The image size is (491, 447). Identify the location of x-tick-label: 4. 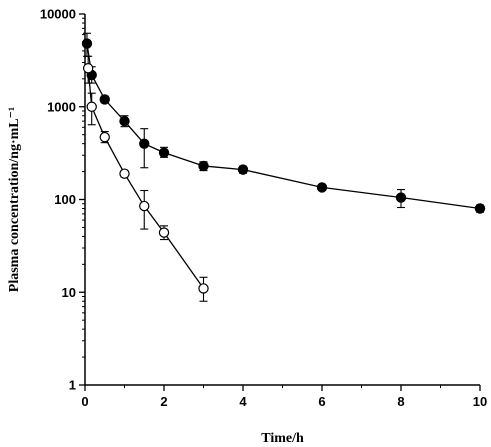
(243, 401).